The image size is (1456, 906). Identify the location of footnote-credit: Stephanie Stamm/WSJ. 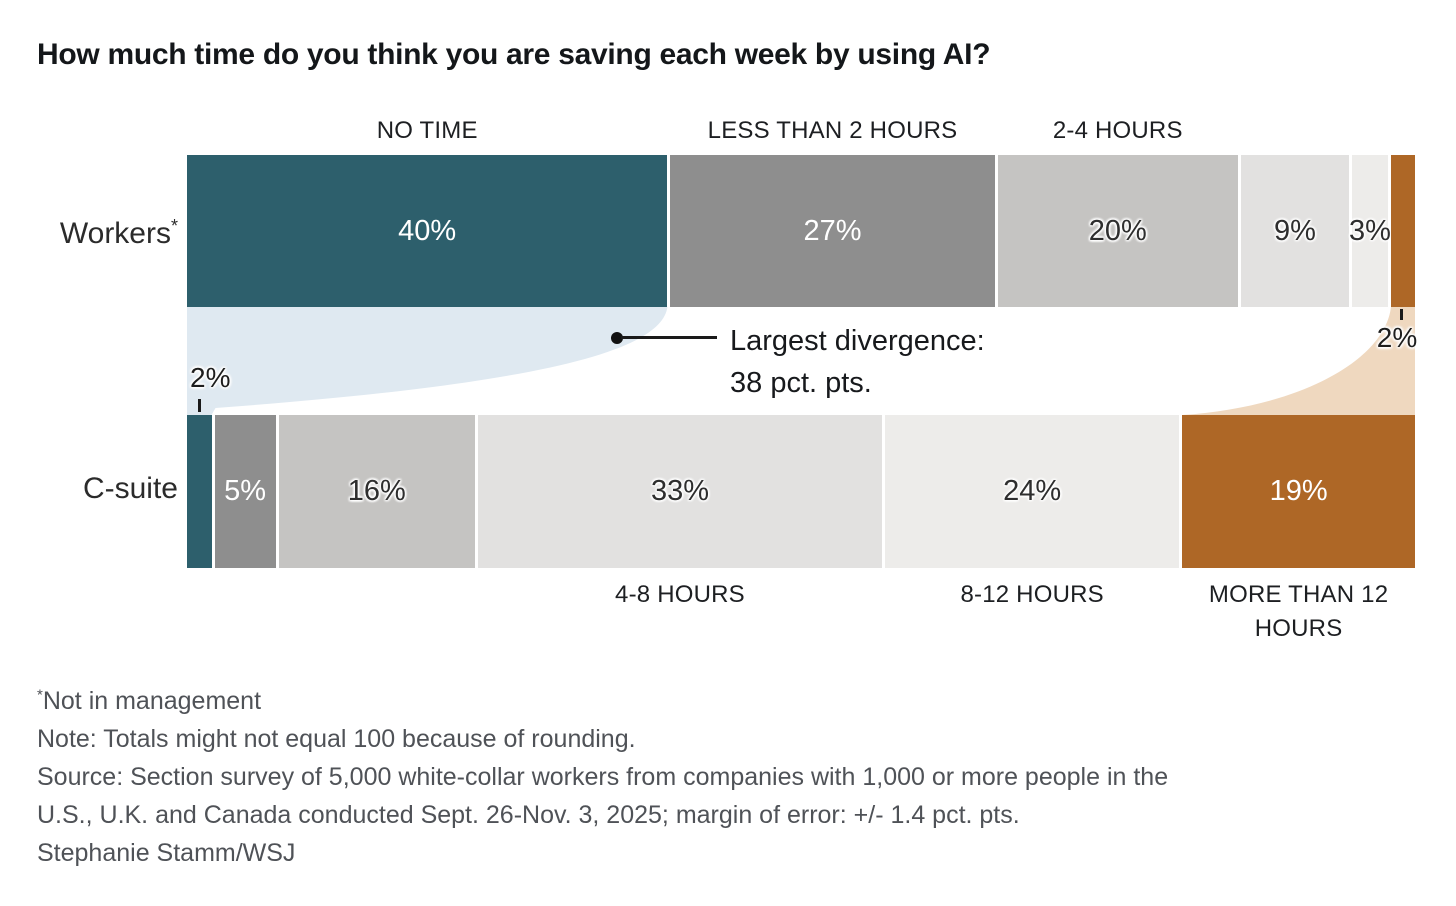
(166, 853).